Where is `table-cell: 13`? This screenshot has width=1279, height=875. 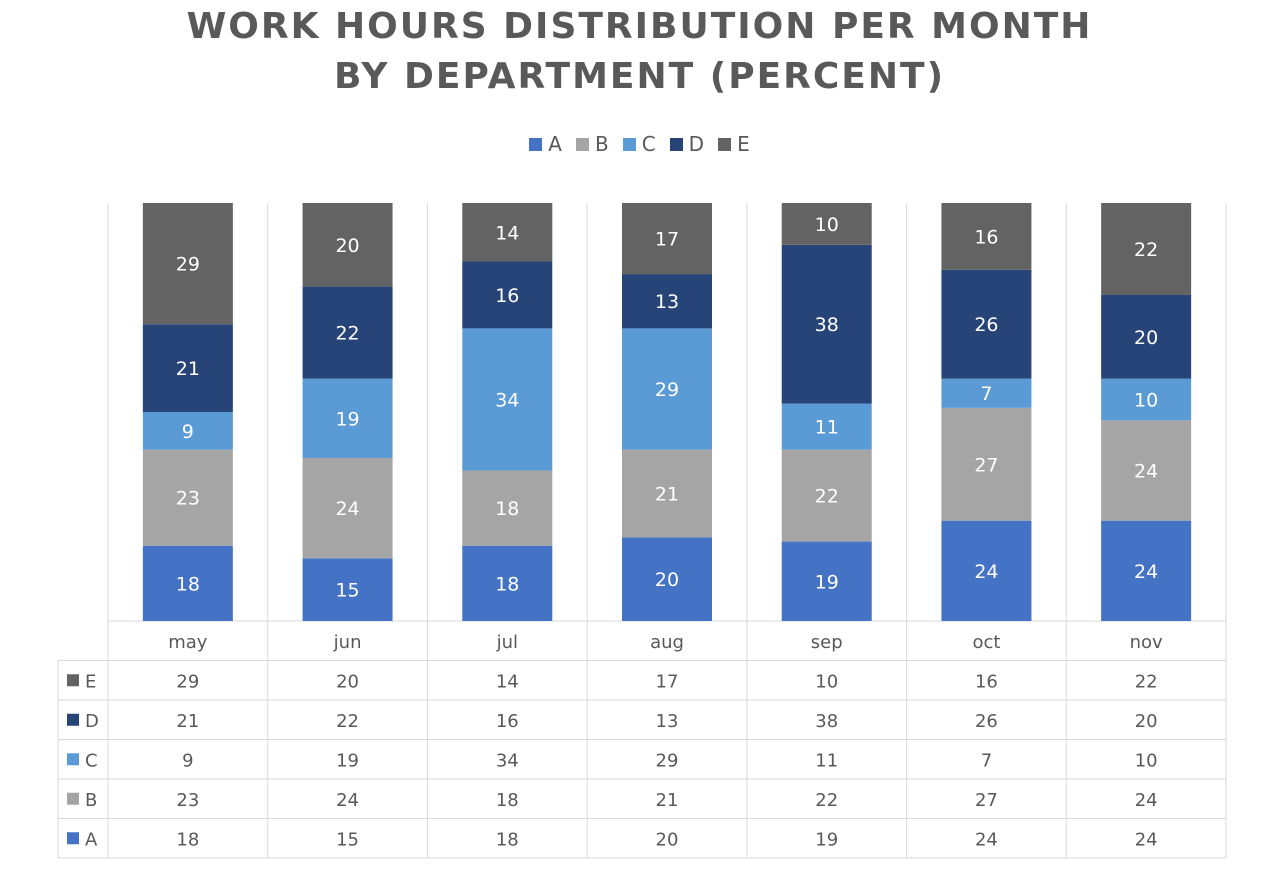
table-cell: 13 is located at coordinates (667, 721).